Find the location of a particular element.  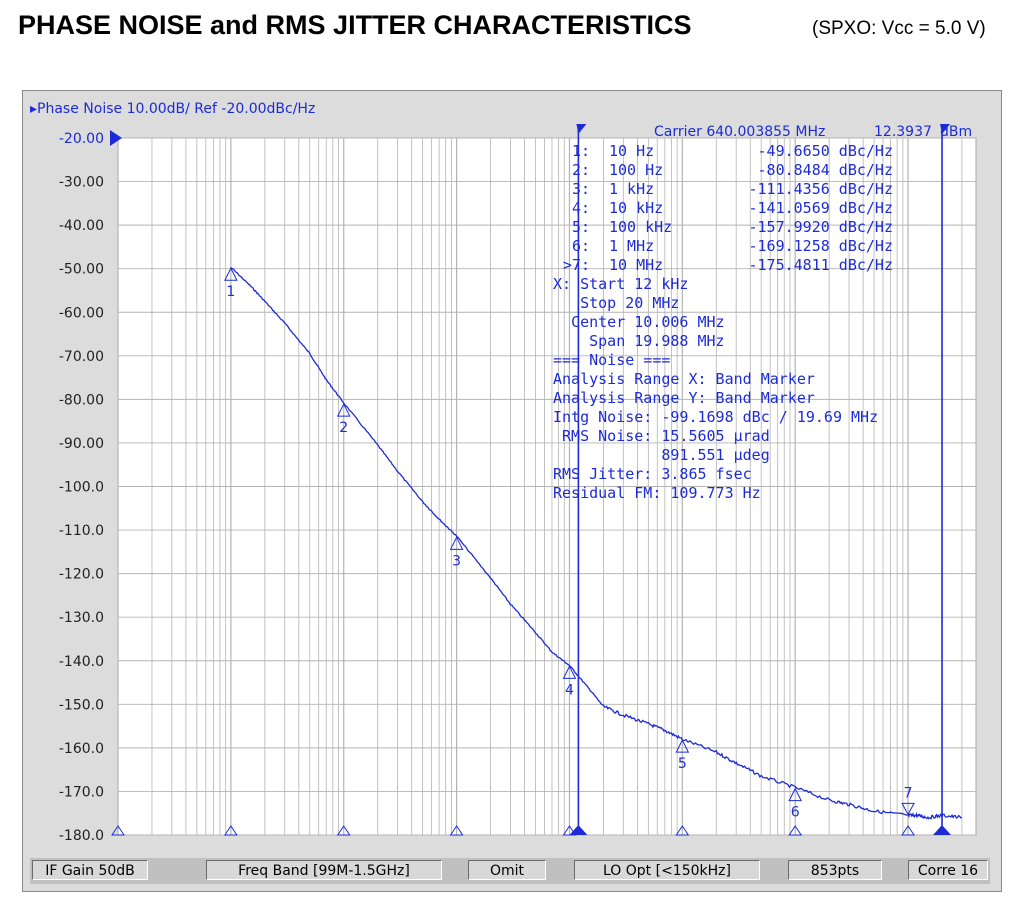

marker-table-value: -49.6650 dBc/Hz is located at coordinates (825, 151).